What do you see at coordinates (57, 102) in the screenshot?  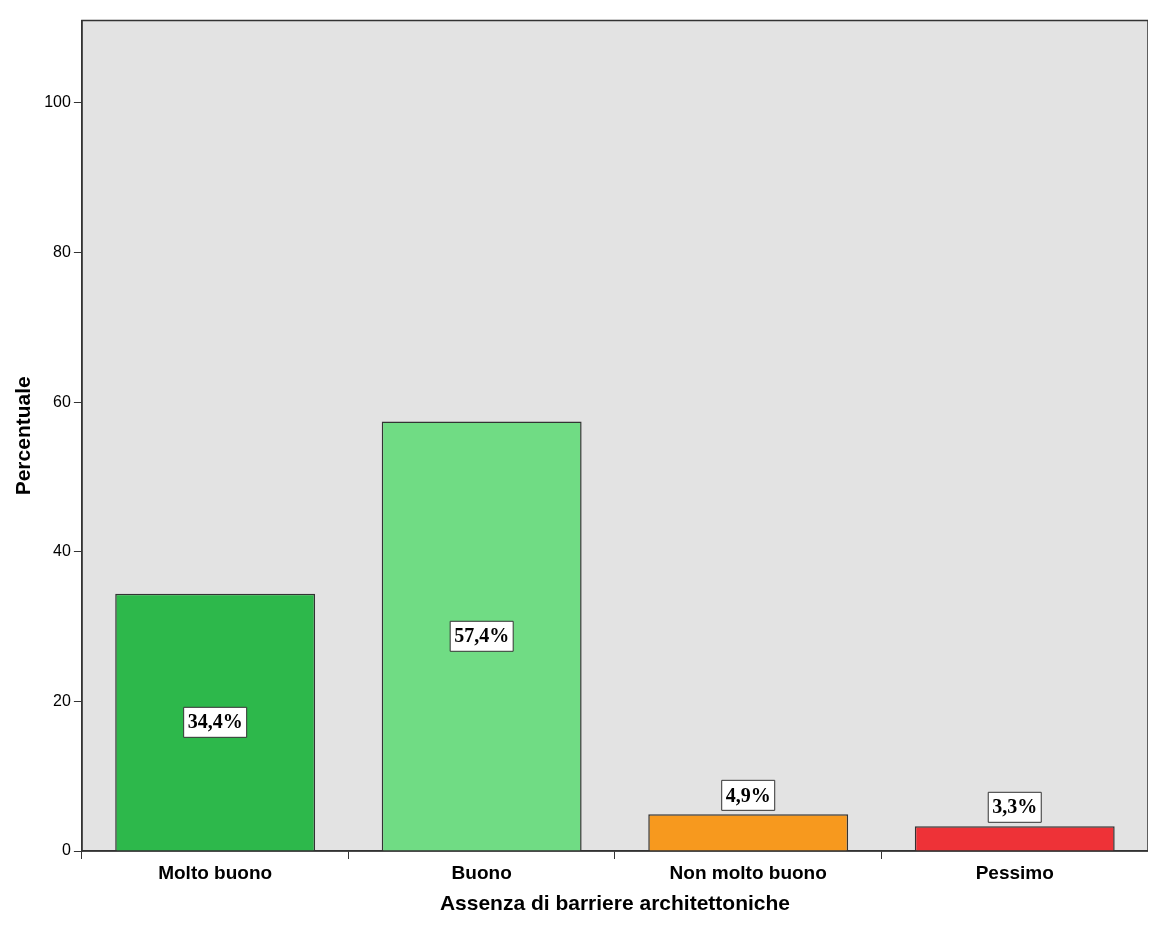 I see `y-tick-label: 100` at bounding box center [57, 102].